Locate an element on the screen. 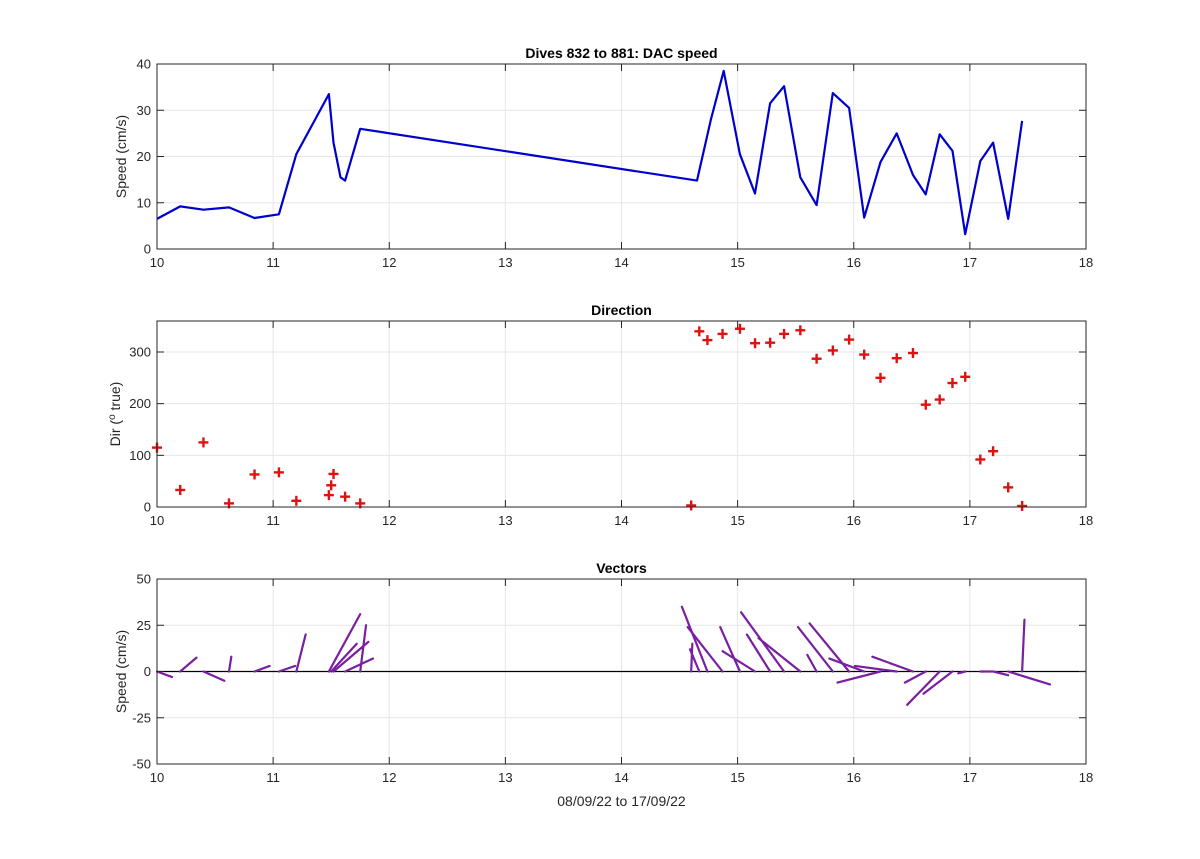  speed-y-axis-label: Speed (cm/s) is located at coordinates (121, 156).